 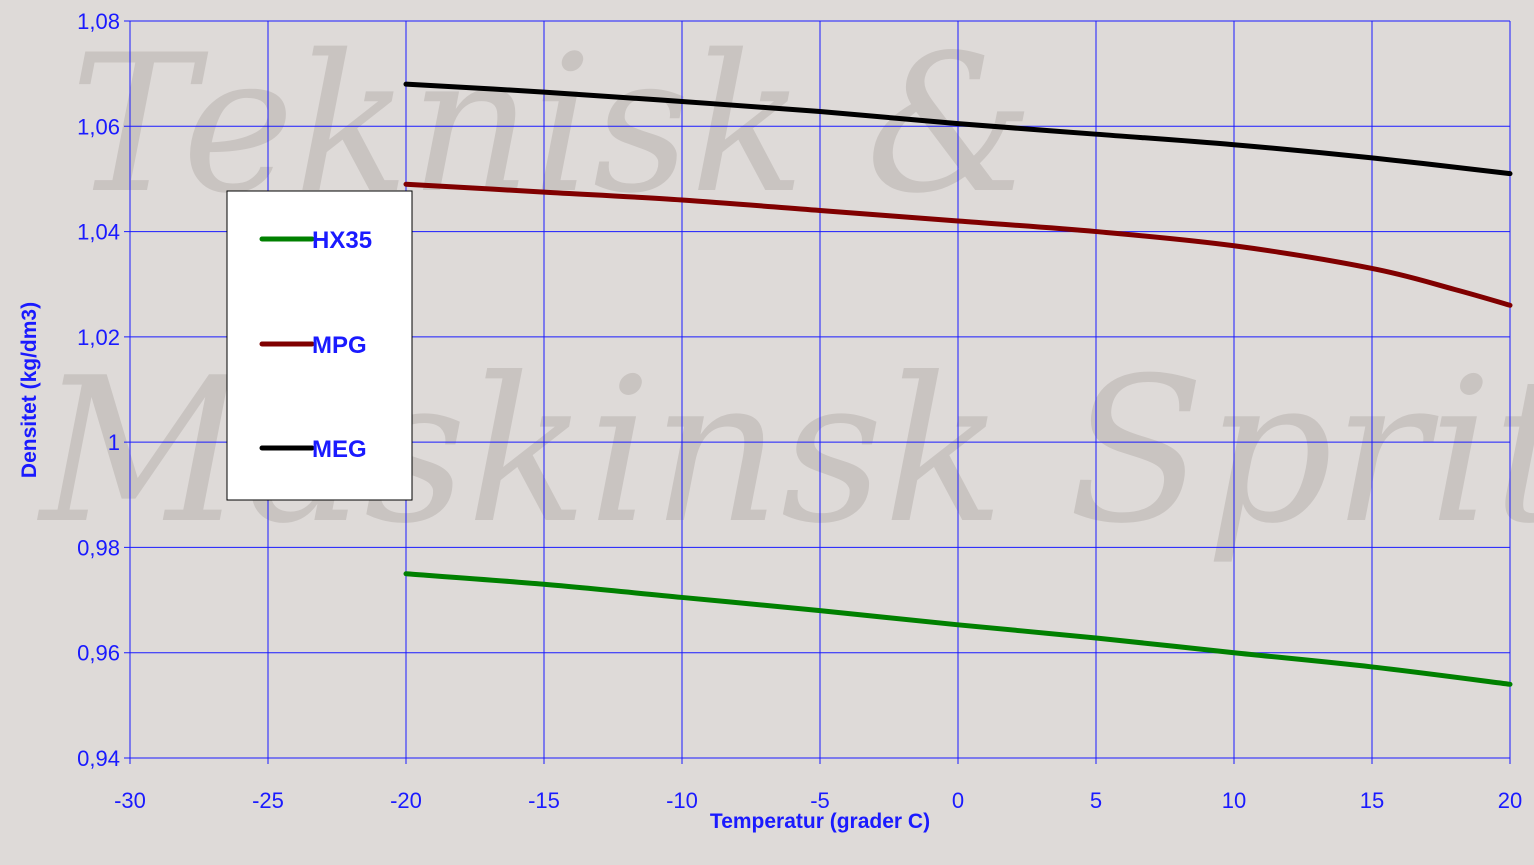 What do you see at coordinates (1234, 800) in the screenshot?
I see `x-tick-label: 10` at bounding box center [1234, 800].